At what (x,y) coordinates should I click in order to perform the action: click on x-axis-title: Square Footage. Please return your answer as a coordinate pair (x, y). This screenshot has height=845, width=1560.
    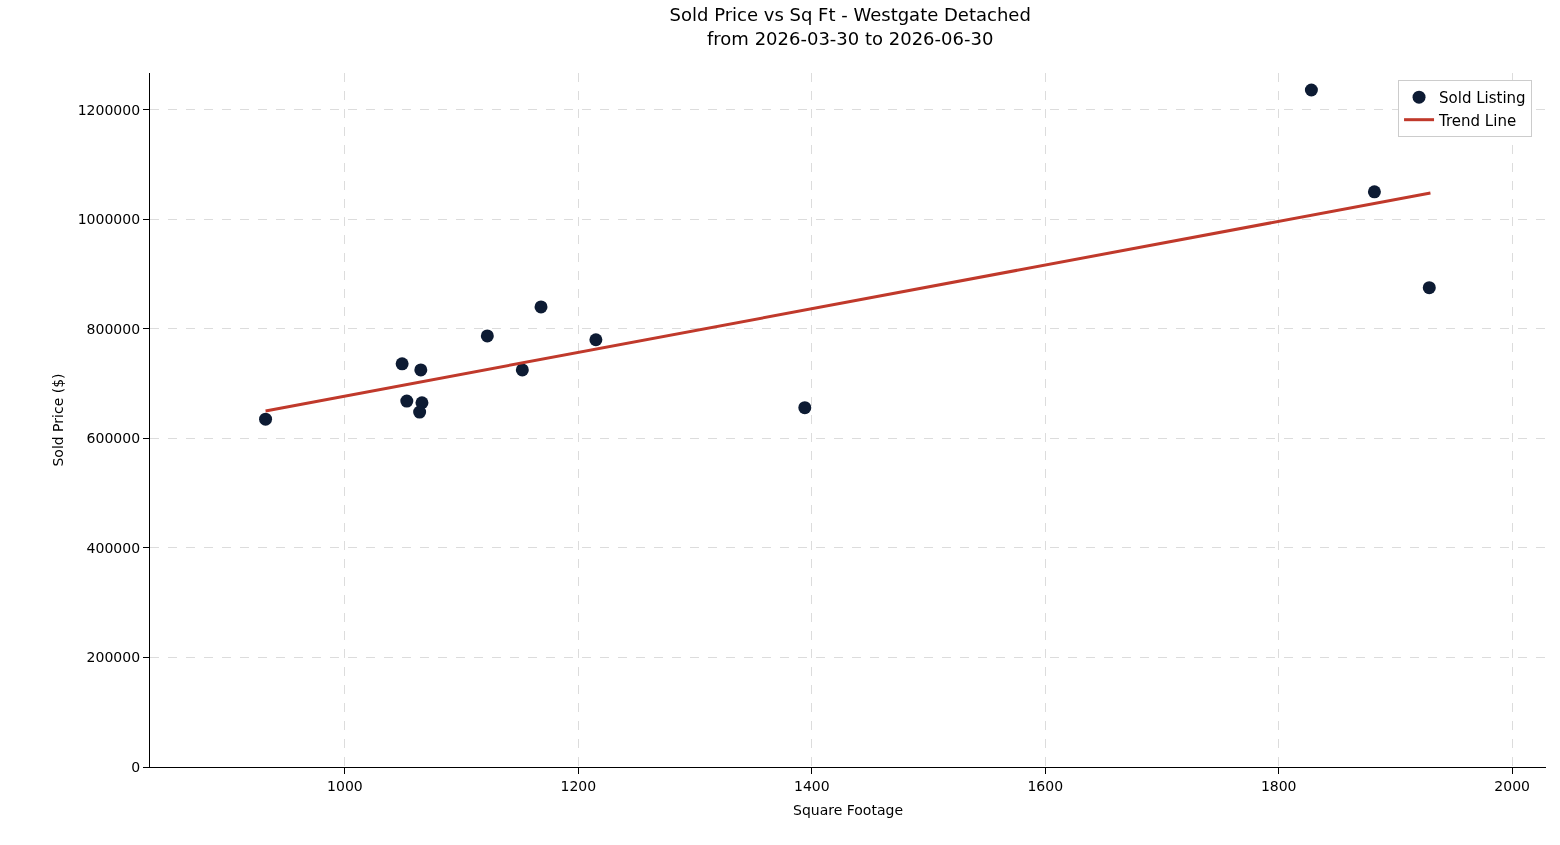
    Looking at the image, I should click on (848, 810).